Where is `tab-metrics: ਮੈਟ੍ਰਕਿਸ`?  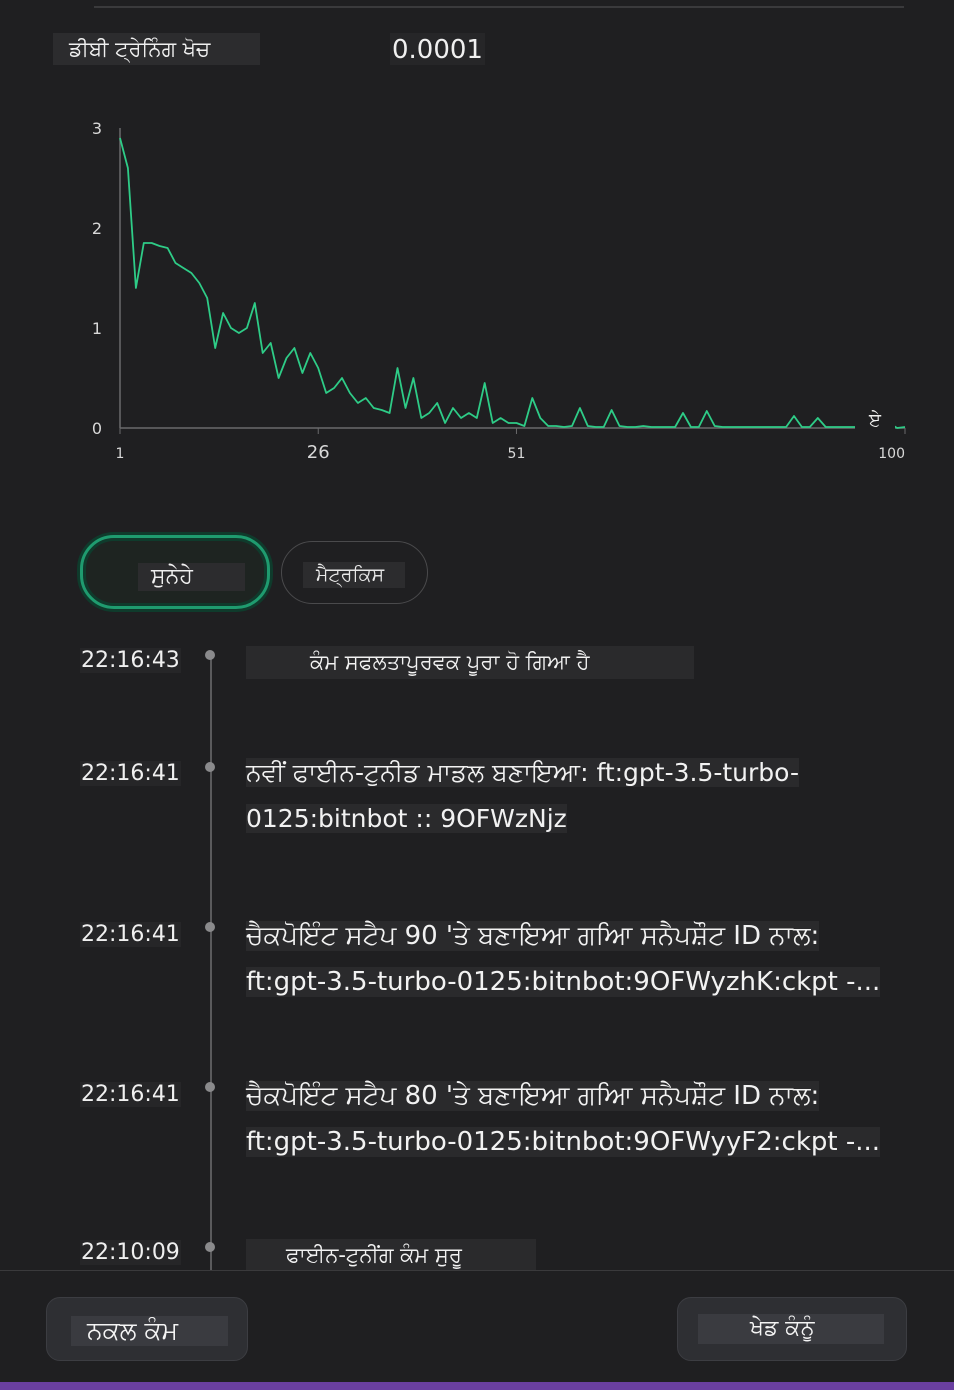 tab-metrics: ਮੈਟ੍ਰਕਿਸ is located at coordinates (354, 572).